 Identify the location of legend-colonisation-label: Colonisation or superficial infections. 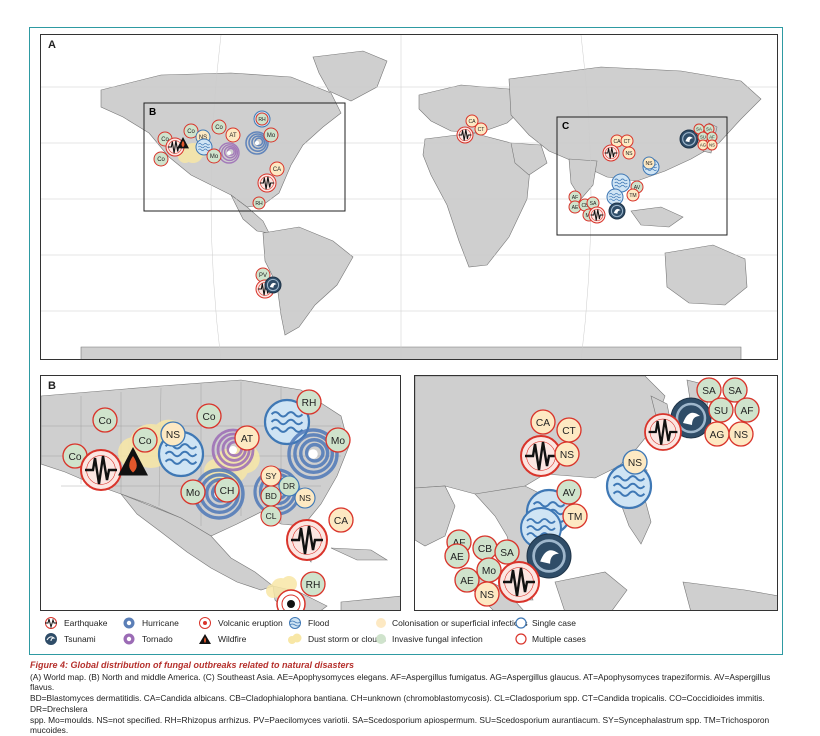
(460, 623).